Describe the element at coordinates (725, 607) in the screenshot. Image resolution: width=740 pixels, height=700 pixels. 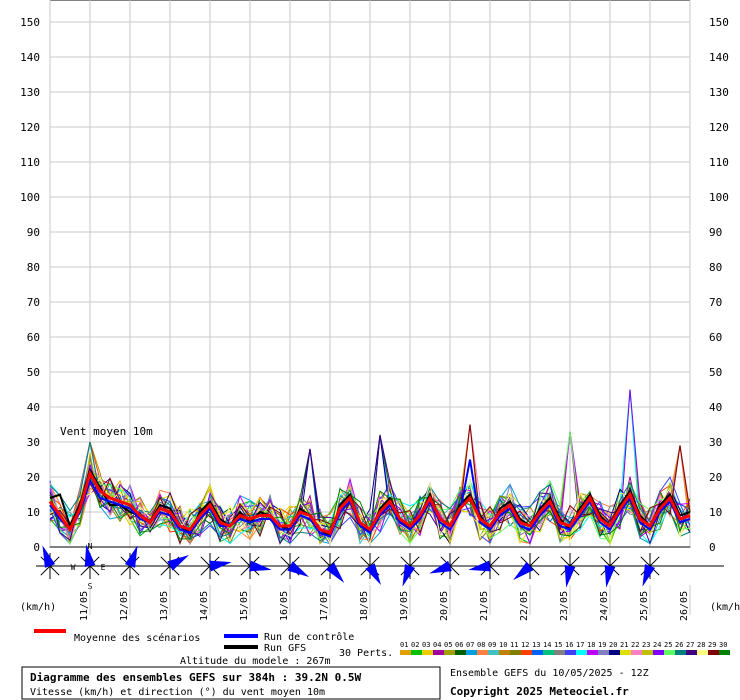
I see `y-unit-right: (km/h)` at that location.